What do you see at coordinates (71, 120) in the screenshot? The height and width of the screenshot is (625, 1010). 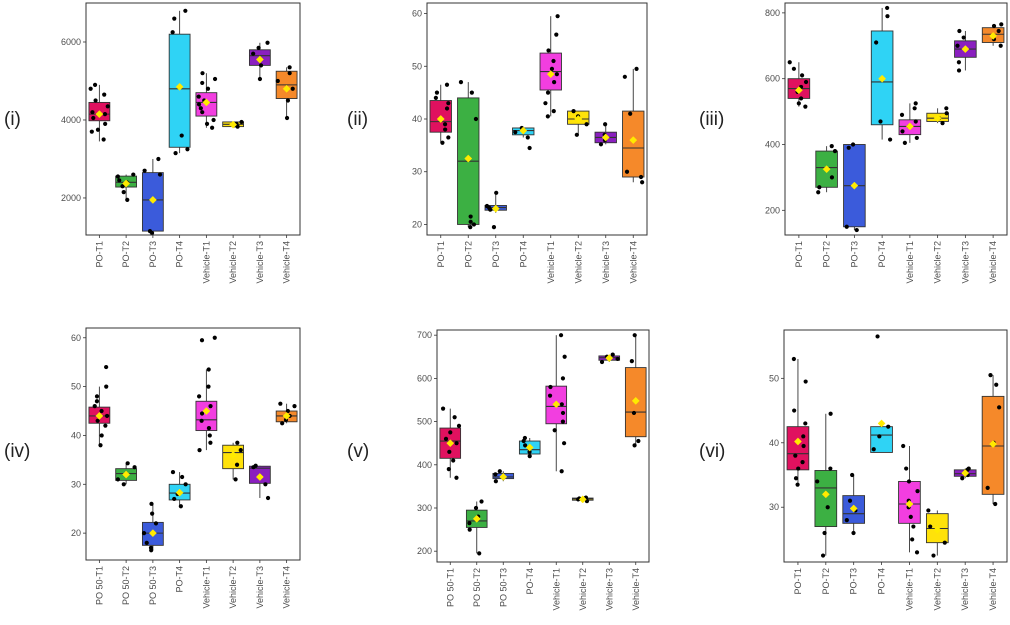 I see `y-tick-label: 4000` at bounding box center [71, 120].